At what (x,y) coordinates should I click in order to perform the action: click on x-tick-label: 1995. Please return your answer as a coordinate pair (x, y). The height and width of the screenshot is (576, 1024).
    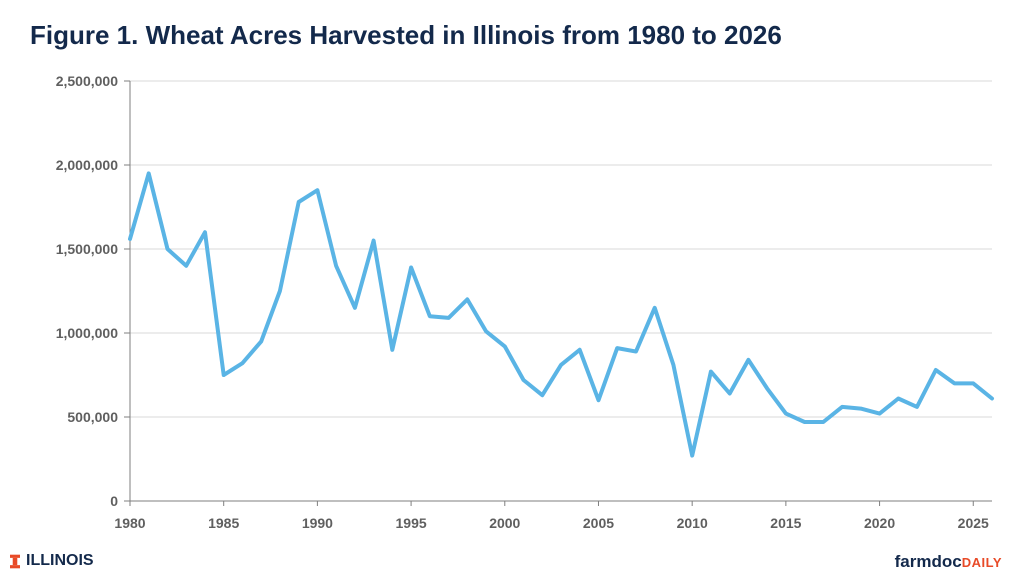
    Looking at the image, I should click on (411, 523).